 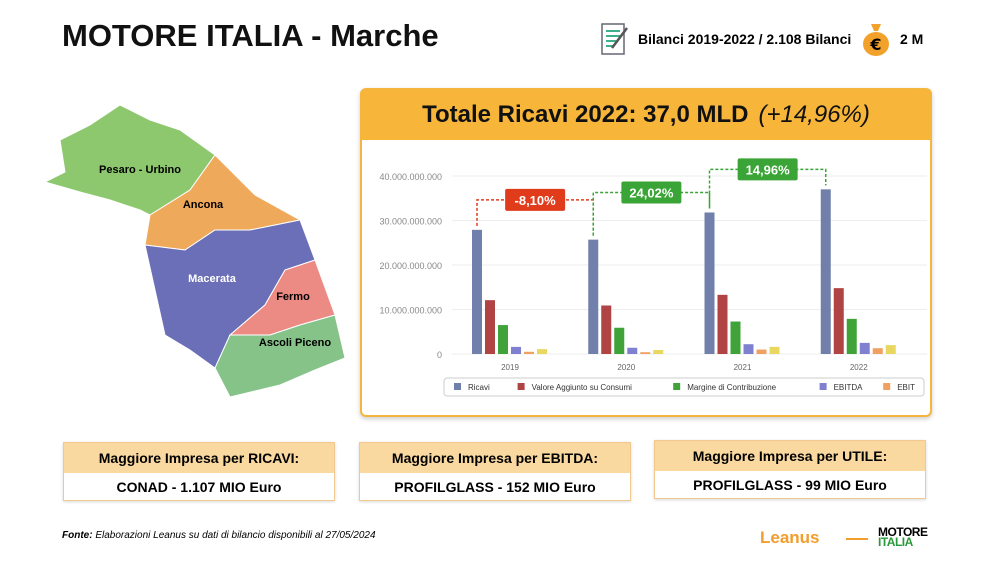 I want to click on region-pesaro-urbino, so click(x=129, y=160).